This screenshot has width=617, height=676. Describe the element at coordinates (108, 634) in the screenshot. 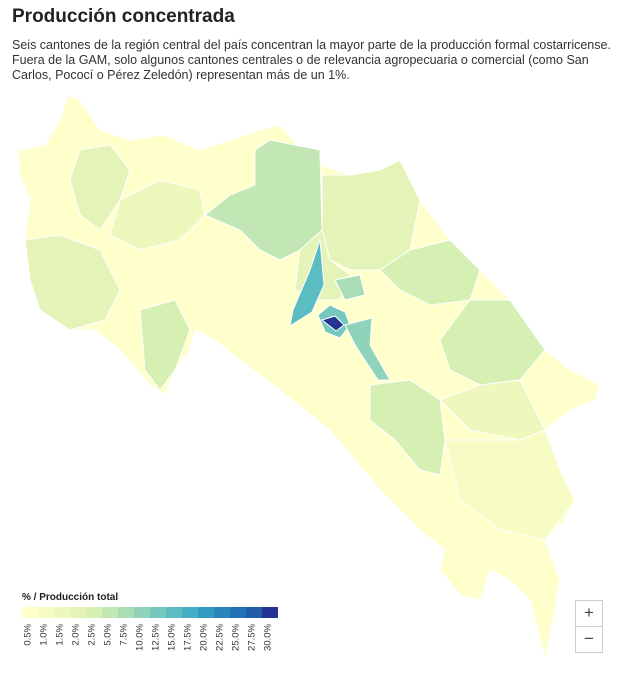

I see `legend-label: 5.0%` at that location.